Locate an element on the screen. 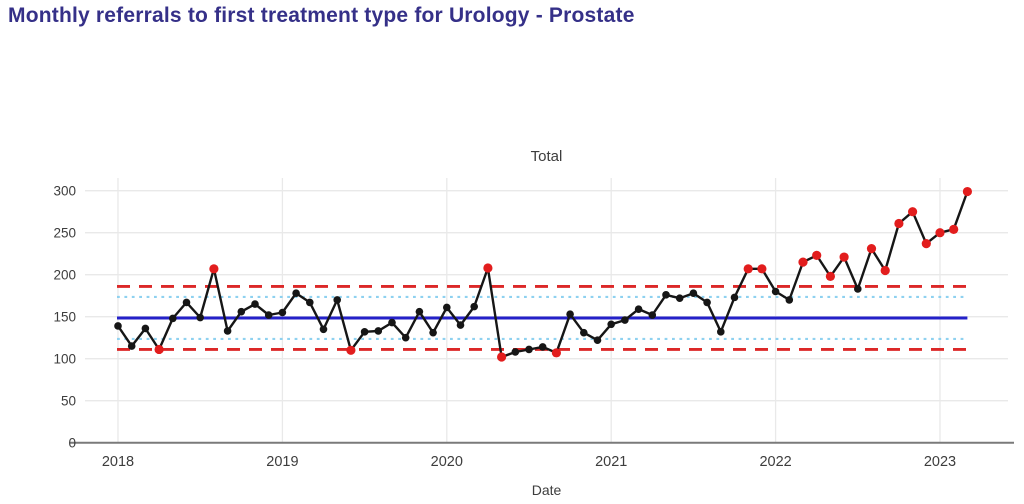 The image size is (1024, 504). x-tick-label: 2020 is located at coordinates (447, 462).